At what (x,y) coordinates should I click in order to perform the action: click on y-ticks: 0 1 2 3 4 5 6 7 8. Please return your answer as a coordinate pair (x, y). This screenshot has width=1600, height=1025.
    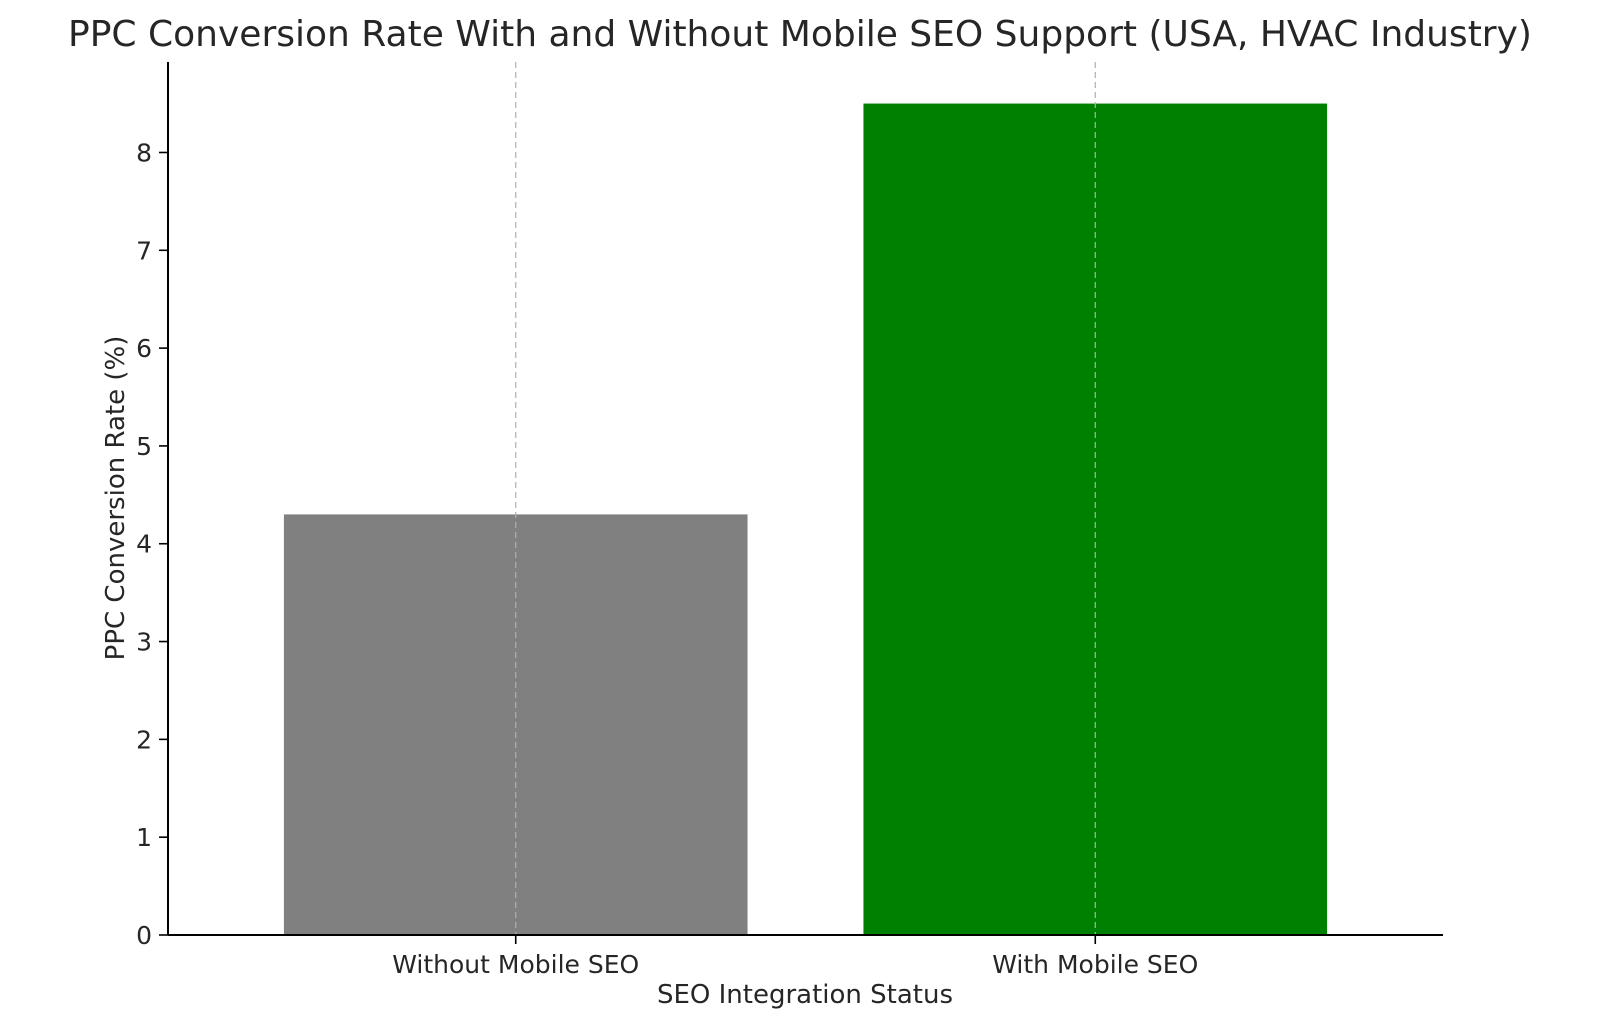
    Looking at the image, I should click on (152, 544).